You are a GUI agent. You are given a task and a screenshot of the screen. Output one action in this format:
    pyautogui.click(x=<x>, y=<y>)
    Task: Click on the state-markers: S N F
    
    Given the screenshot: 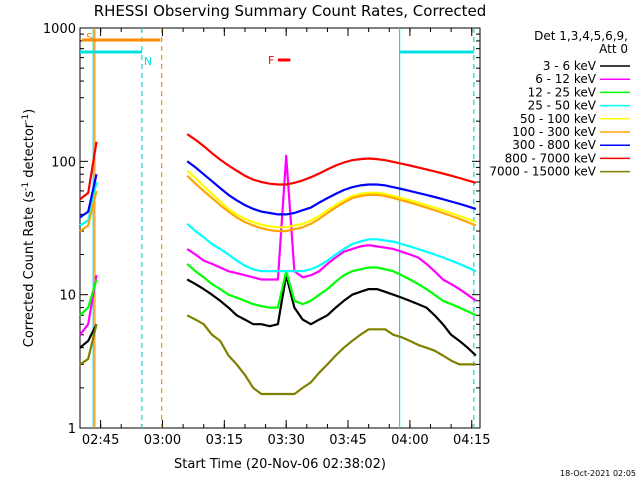 What is the action you would take?
    pyautogui.click(x=277, y=49)
    